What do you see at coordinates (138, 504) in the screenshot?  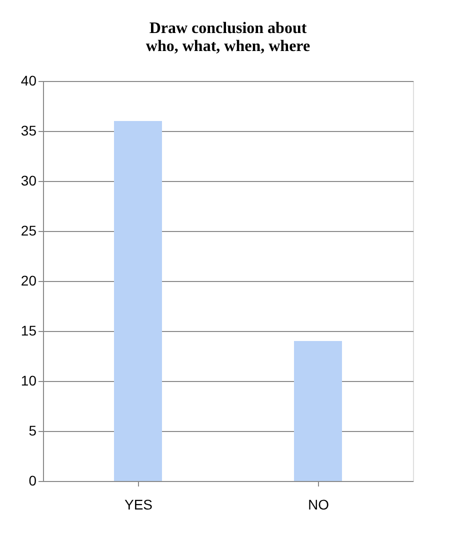 I see `x-tick-label: YES` at bounding box center [138, 504].